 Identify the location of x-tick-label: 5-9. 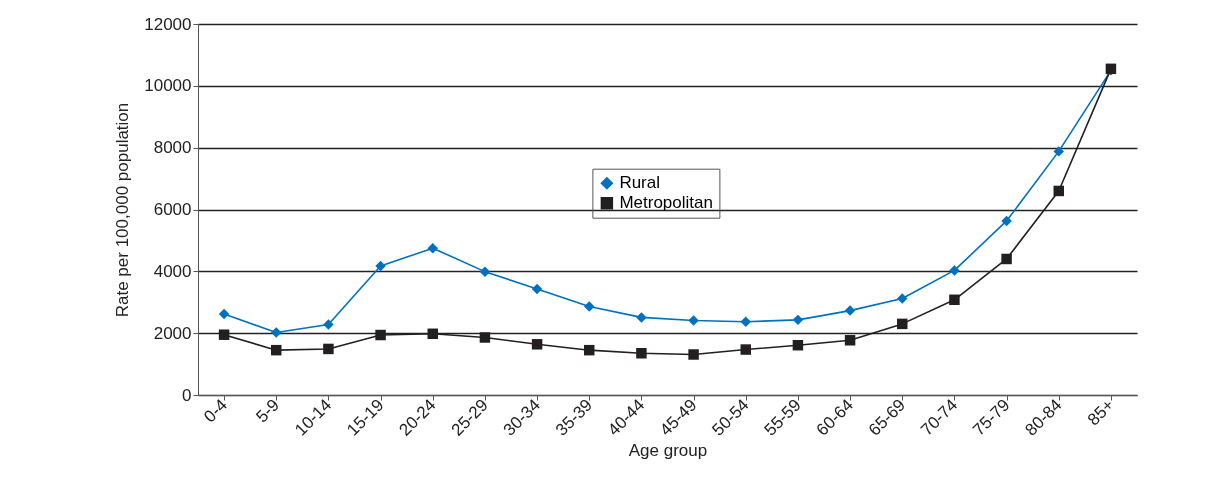
(268, 411).